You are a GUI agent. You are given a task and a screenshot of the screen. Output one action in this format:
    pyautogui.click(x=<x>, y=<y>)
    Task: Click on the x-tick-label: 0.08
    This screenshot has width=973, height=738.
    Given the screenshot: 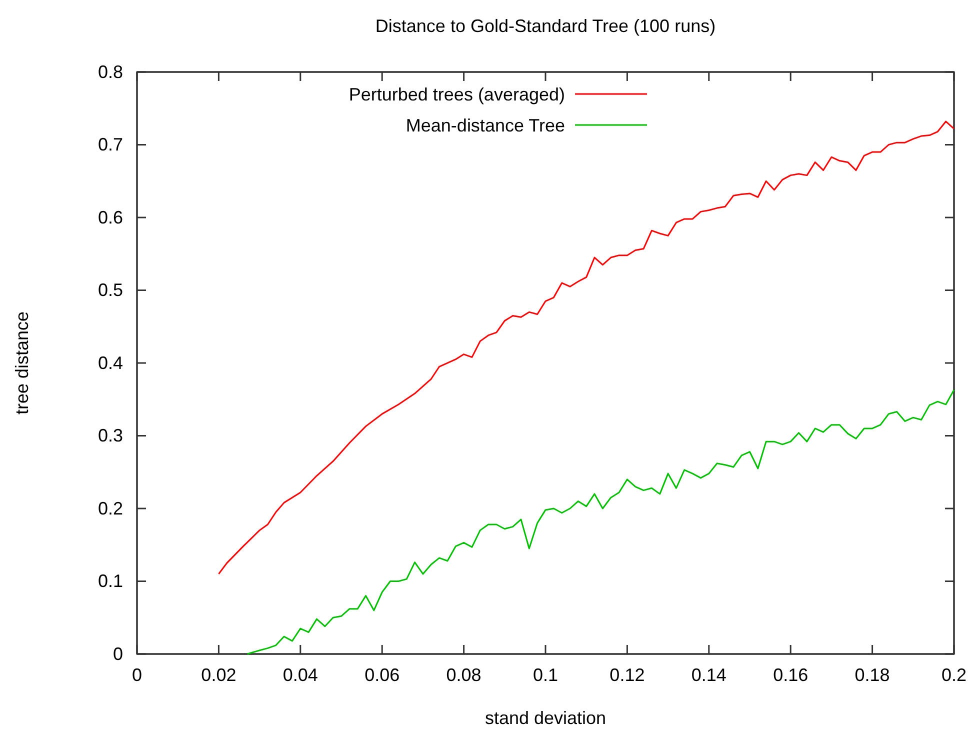 What is the action you would take?
    pyautogui.click(x=464, y=674)
    